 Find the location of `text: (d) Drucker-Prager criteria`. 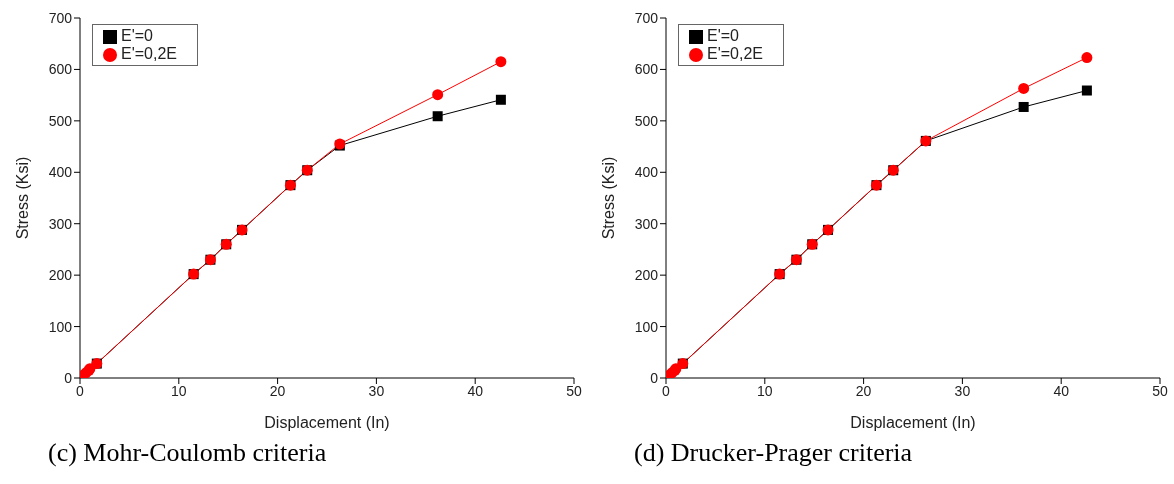

text: (d) Drucker-Prager criteria is located at coordinates (773, 453).